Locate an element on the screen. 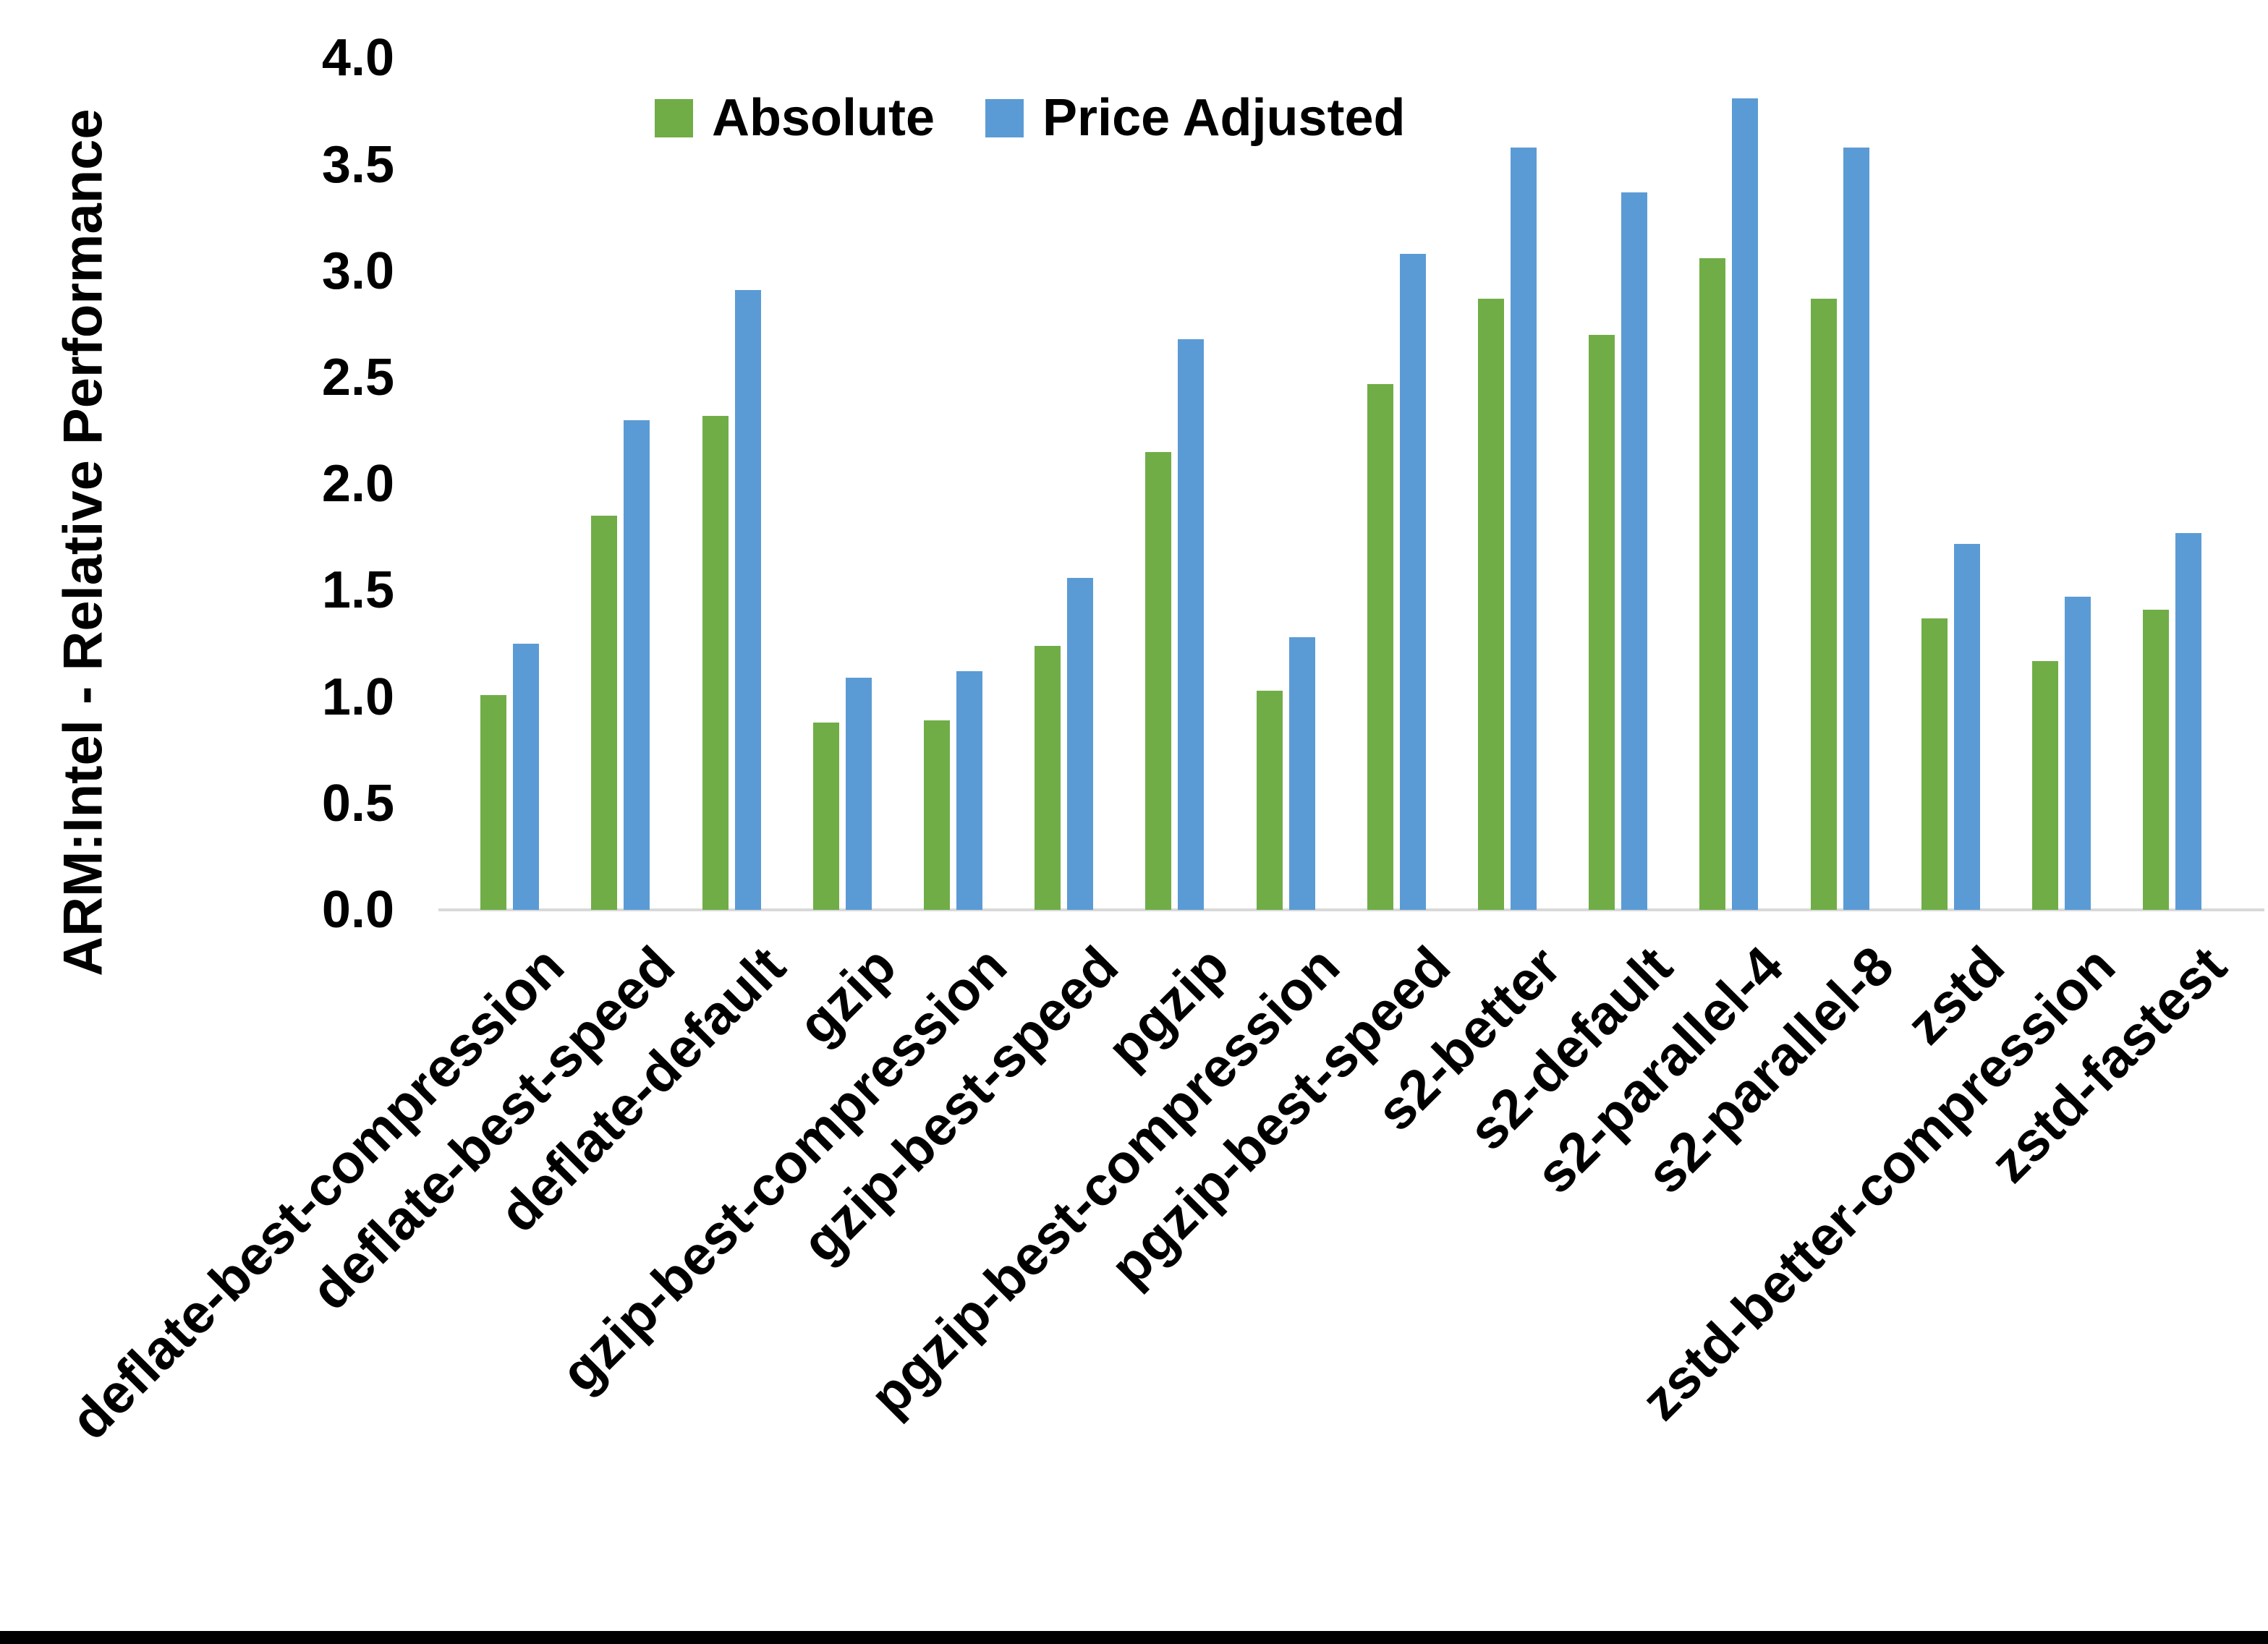 Image resolution: width=2268 pixels, height=1644 pixels. bar-price-adjusted-deflate-best-compression is located at coordinates (526, 777).